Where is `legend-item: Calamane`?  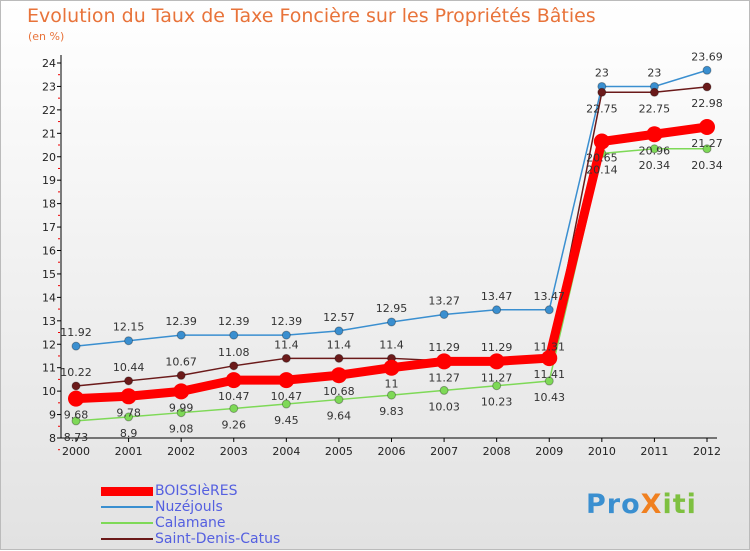 legend-item: Calamane is located at coordinates (190, 523).